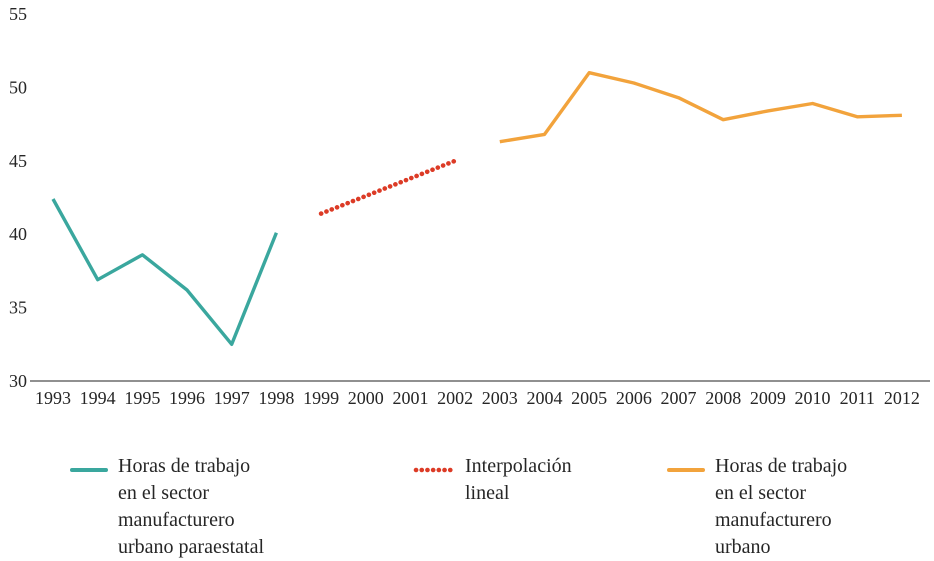 This screenshot has width=934, height=561. What do you see at coordinates (589, 398) in the screenshot?
I see `x-axis-tick-label: 2005` at bounding box center [589, 398].